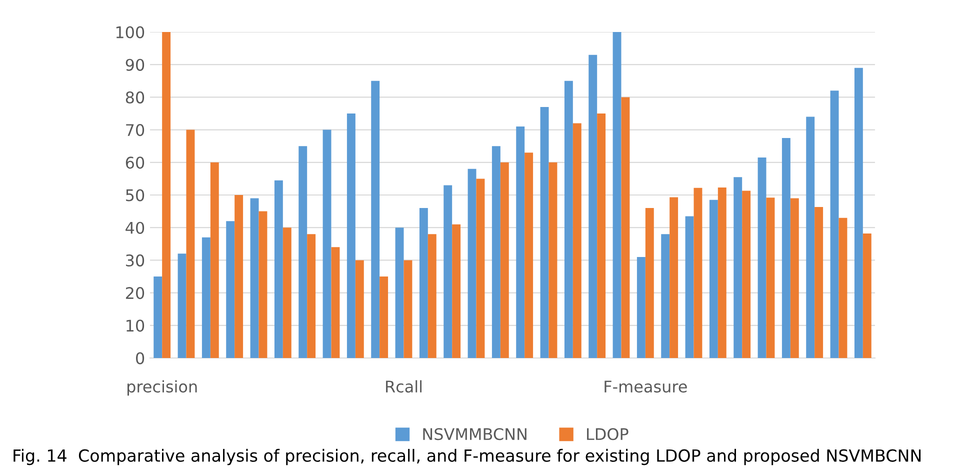  What do you see at coordinates (135, 228) in the screenshot?
I see `y-tick-label: 40` at bounding box center [135, 228].